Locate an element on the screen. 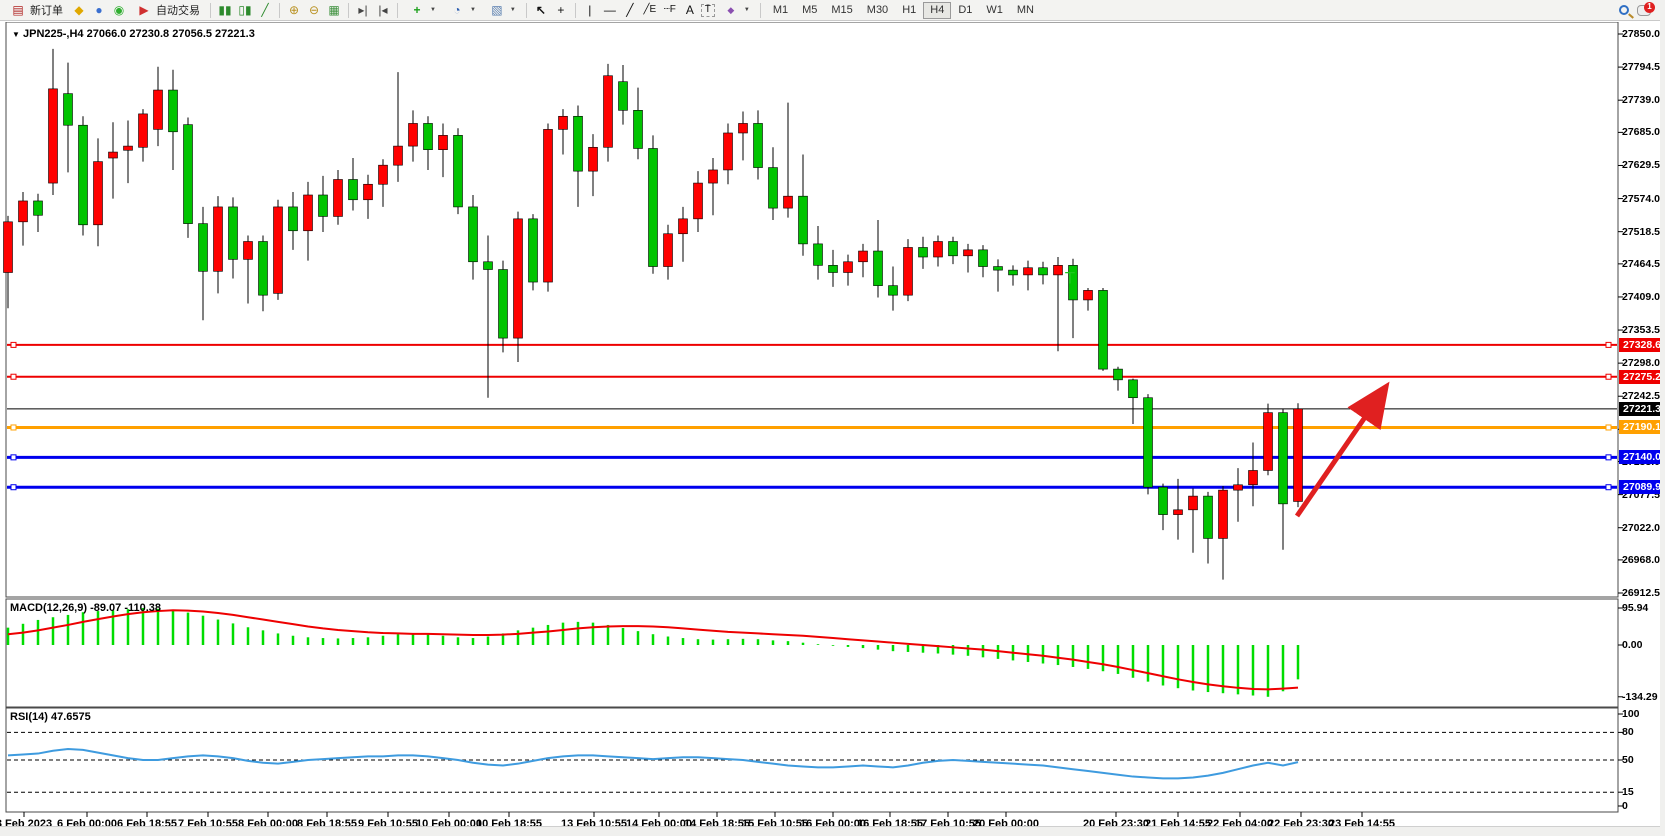 The height and width of the screenshot is (836, 1665). price-axis-tick: 26912.5 is located at coordinates (1641, 593).